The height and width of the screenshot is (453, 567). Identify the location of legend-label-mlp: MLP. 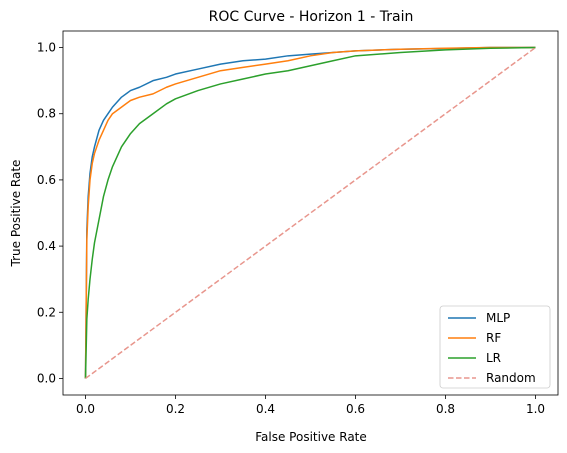
(498, 318).